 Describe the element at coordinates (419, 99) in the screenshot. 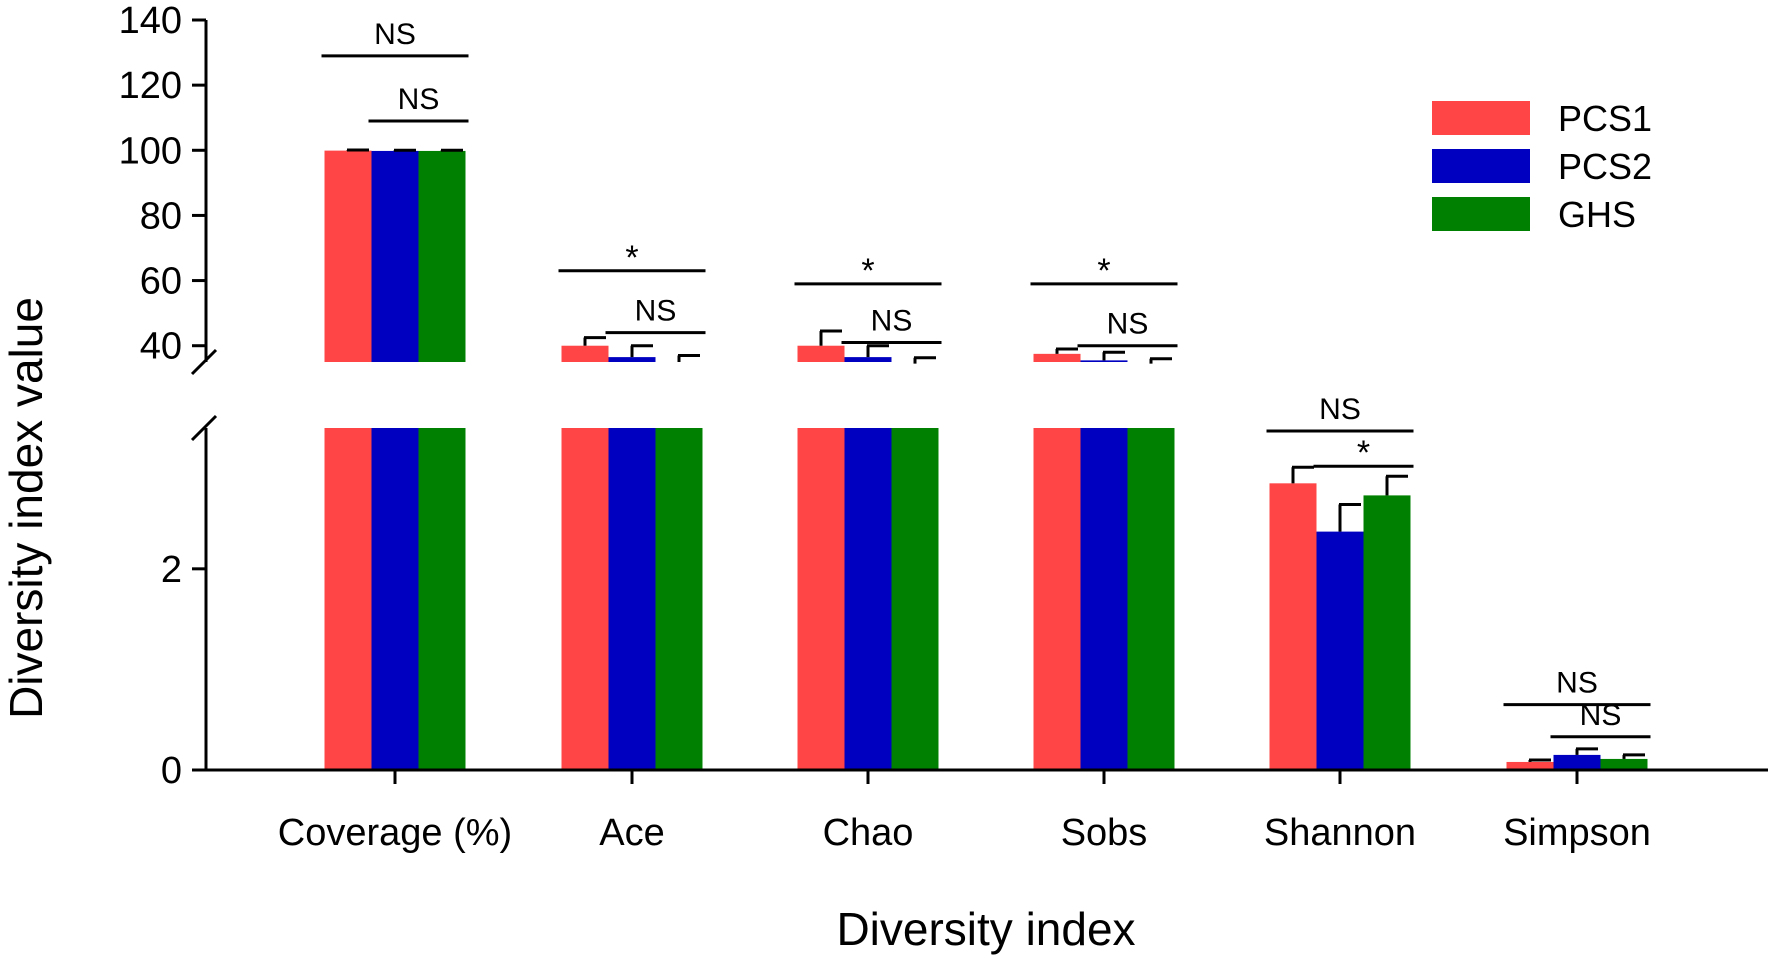

I see `significance-label-1: NS` at that location.